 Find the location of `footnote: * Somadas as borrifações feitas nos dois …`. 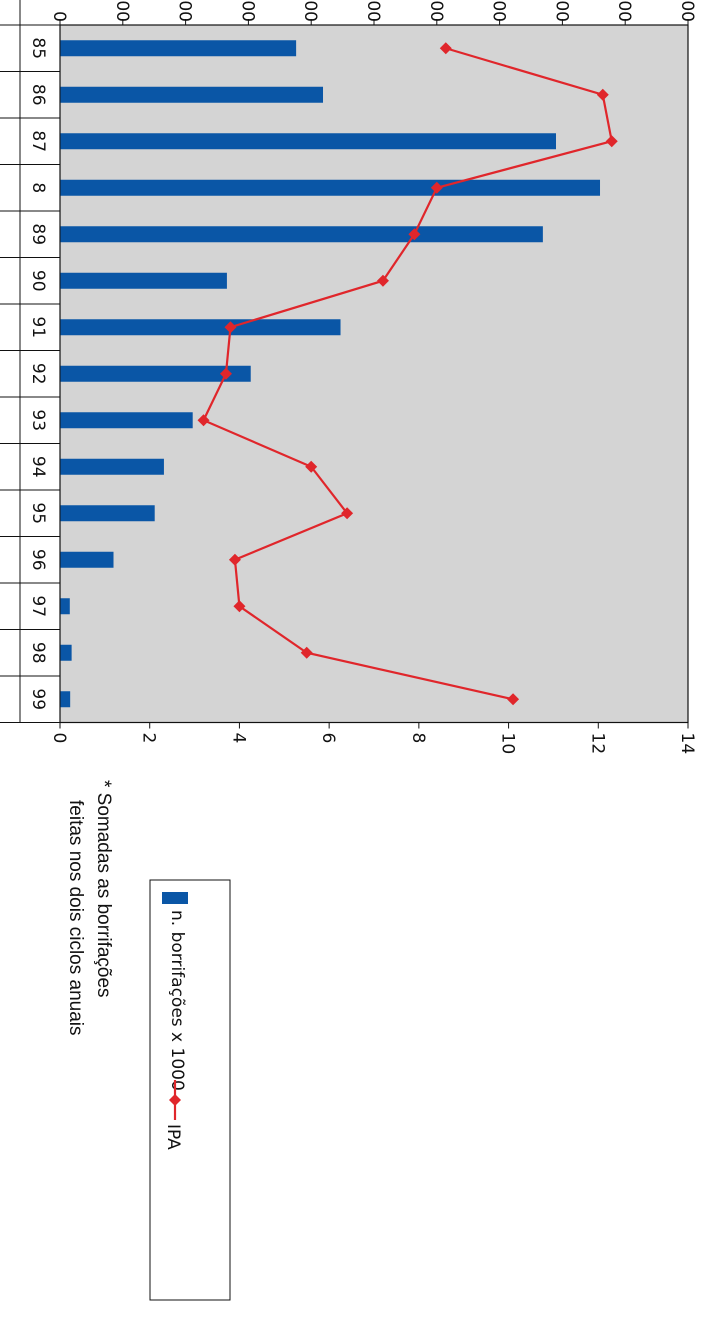

footnote: * Somadas as borrifações feitas nos dois … is located at coordinates (89, 908).